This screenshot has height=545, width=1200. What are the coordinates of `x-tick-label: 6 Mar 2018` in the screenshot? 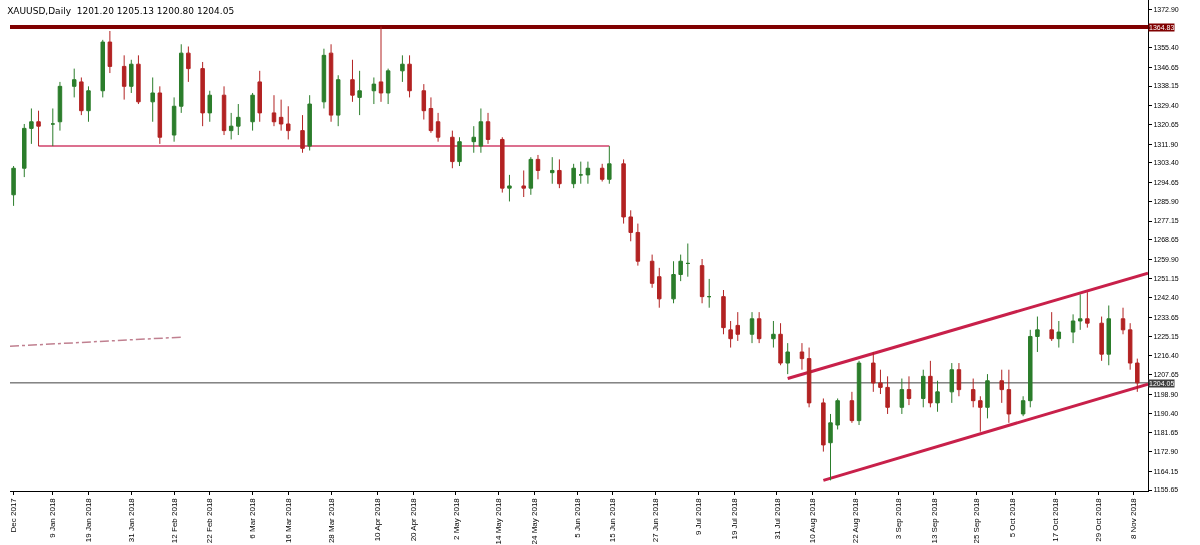 It's located at (253, 518).